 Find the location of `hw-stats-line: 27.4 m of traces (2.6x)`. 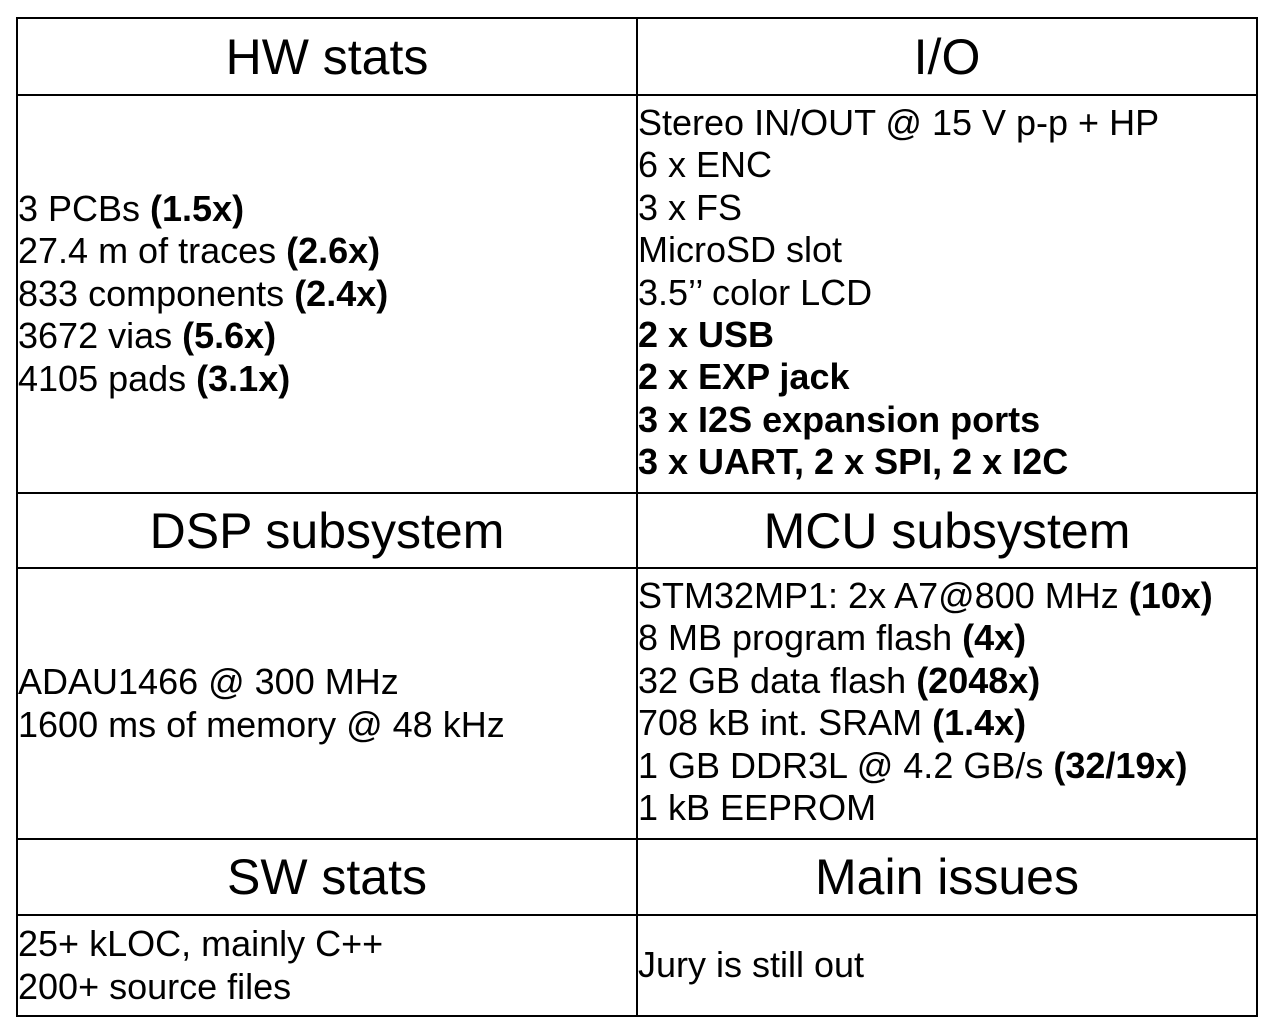

hw-stats-line: 27.4 m of traces (2.6x) is located at coordinates (199, 251).